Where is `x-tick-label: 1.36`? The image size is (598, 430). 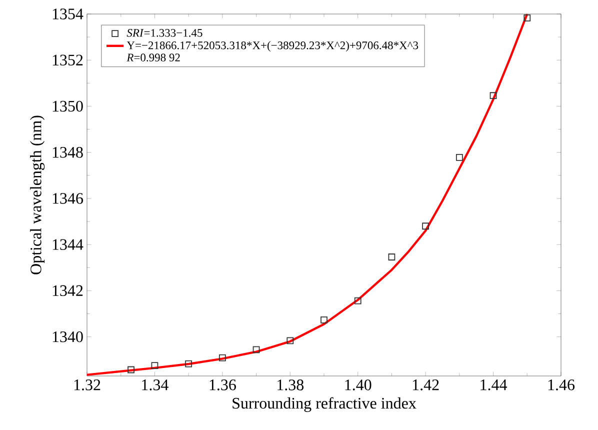 x-tick-label: 1.36 is located at coordinates (223, 385).